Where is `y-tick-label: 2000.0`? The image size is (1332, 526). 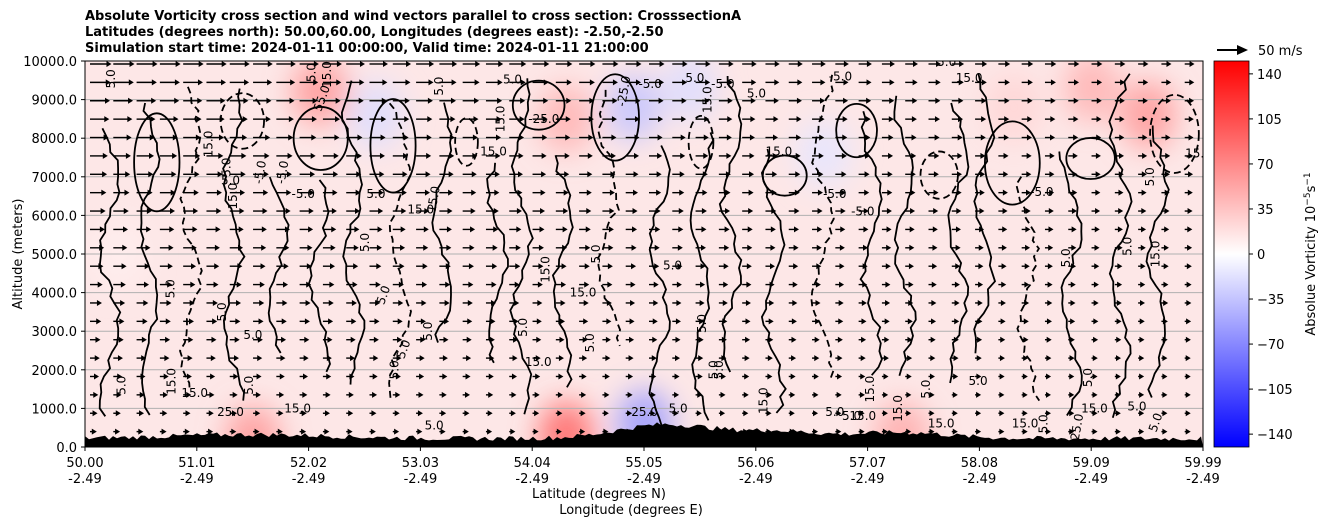 y-tick-label: 2000.0 is located at coordinates (55, 371).